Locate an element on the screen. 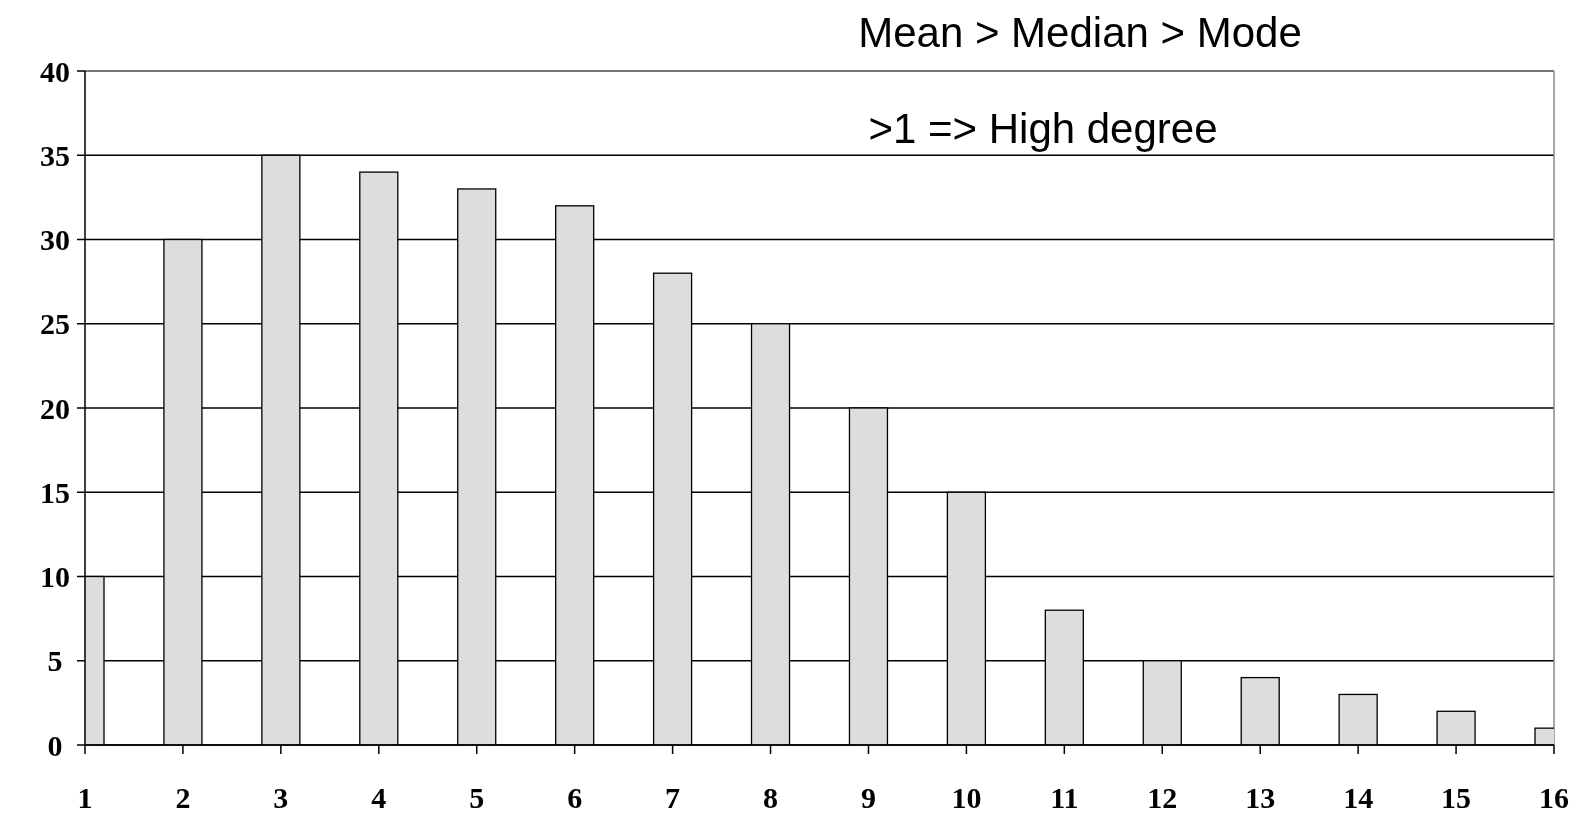 Image resolution: width=1585 pixels, height=825 pixels. x-tick-label: 9 is located at coordinates (868, 797).